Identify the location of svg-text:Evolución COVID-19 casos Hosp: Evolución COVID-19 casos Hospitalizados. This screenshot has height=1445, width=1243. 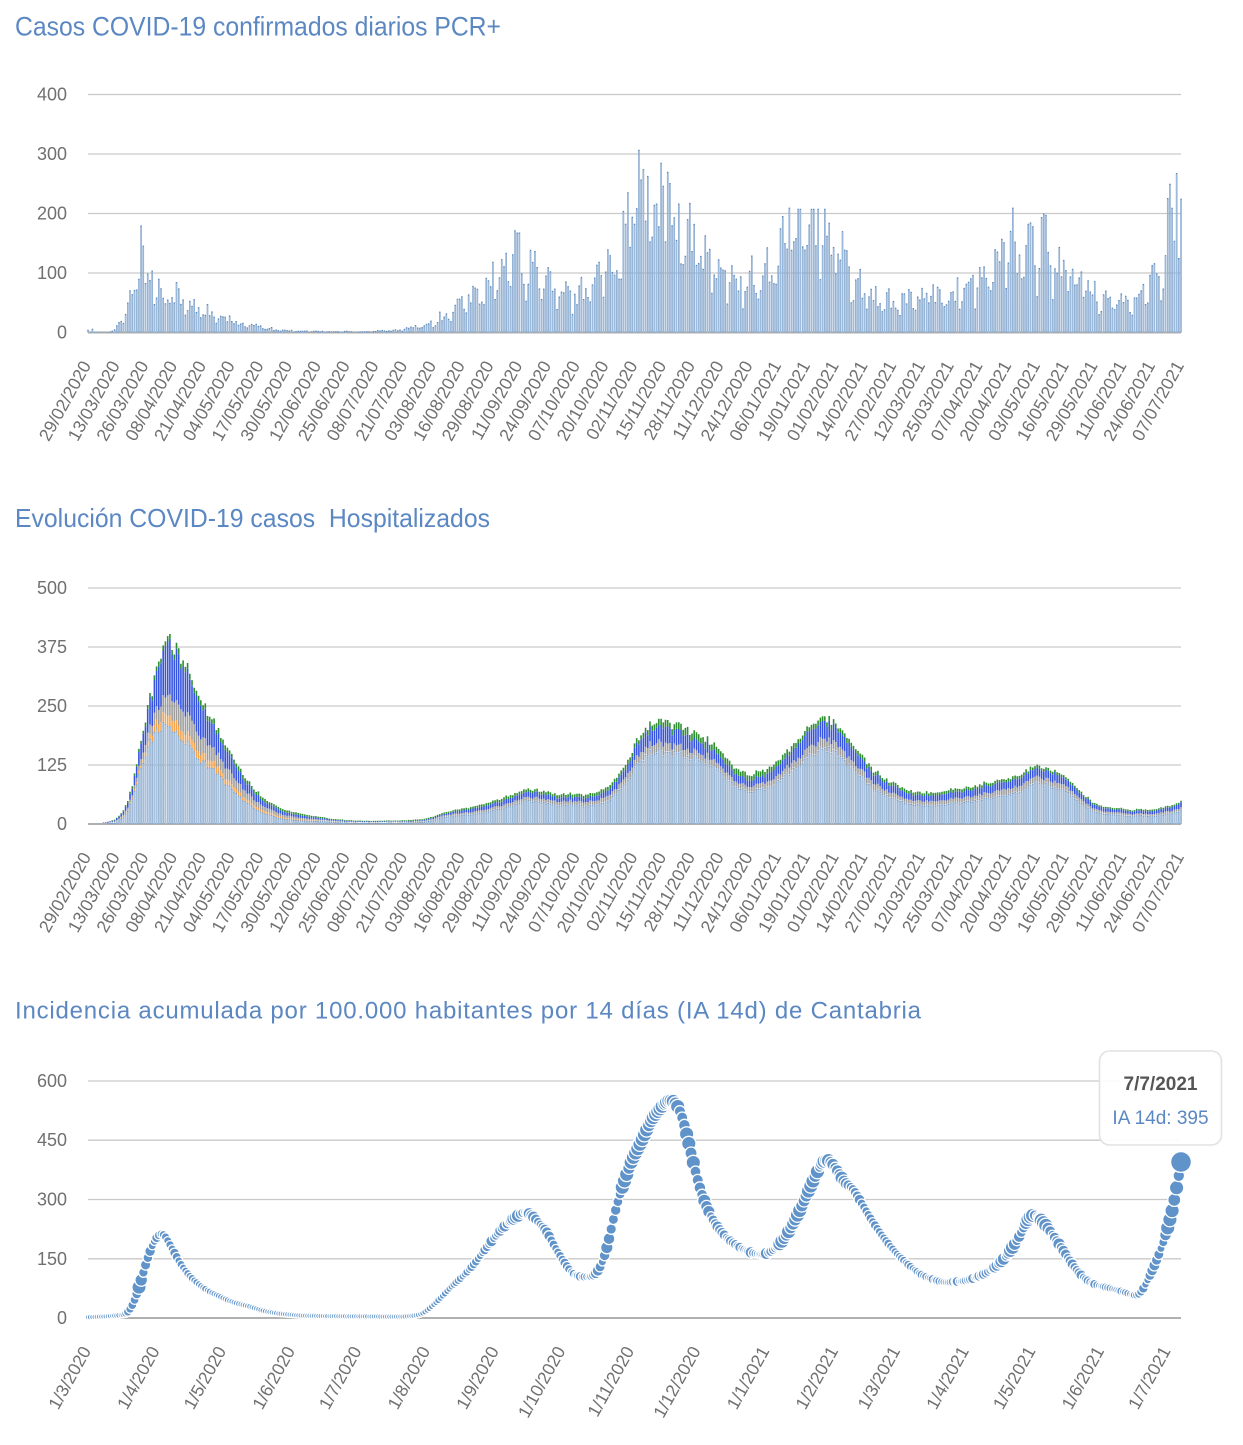
(252, 518).